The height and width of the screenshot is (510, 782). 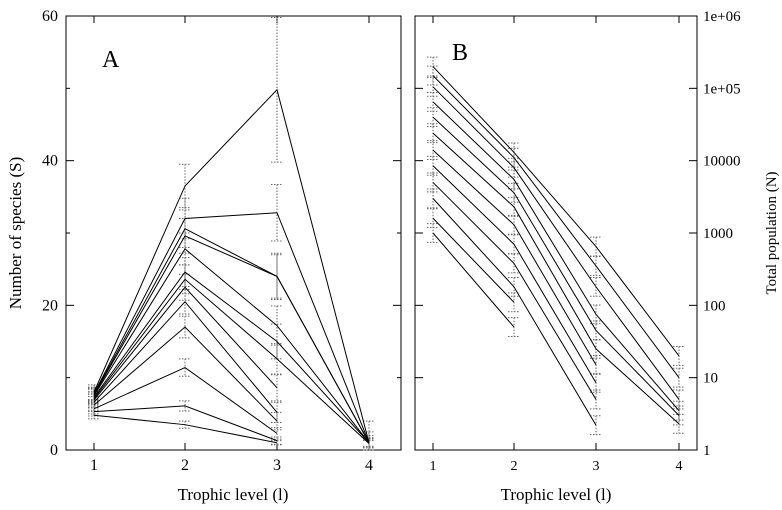 I want to click on panel-b-y-tick-label: 1, so click(x=707, y=451).